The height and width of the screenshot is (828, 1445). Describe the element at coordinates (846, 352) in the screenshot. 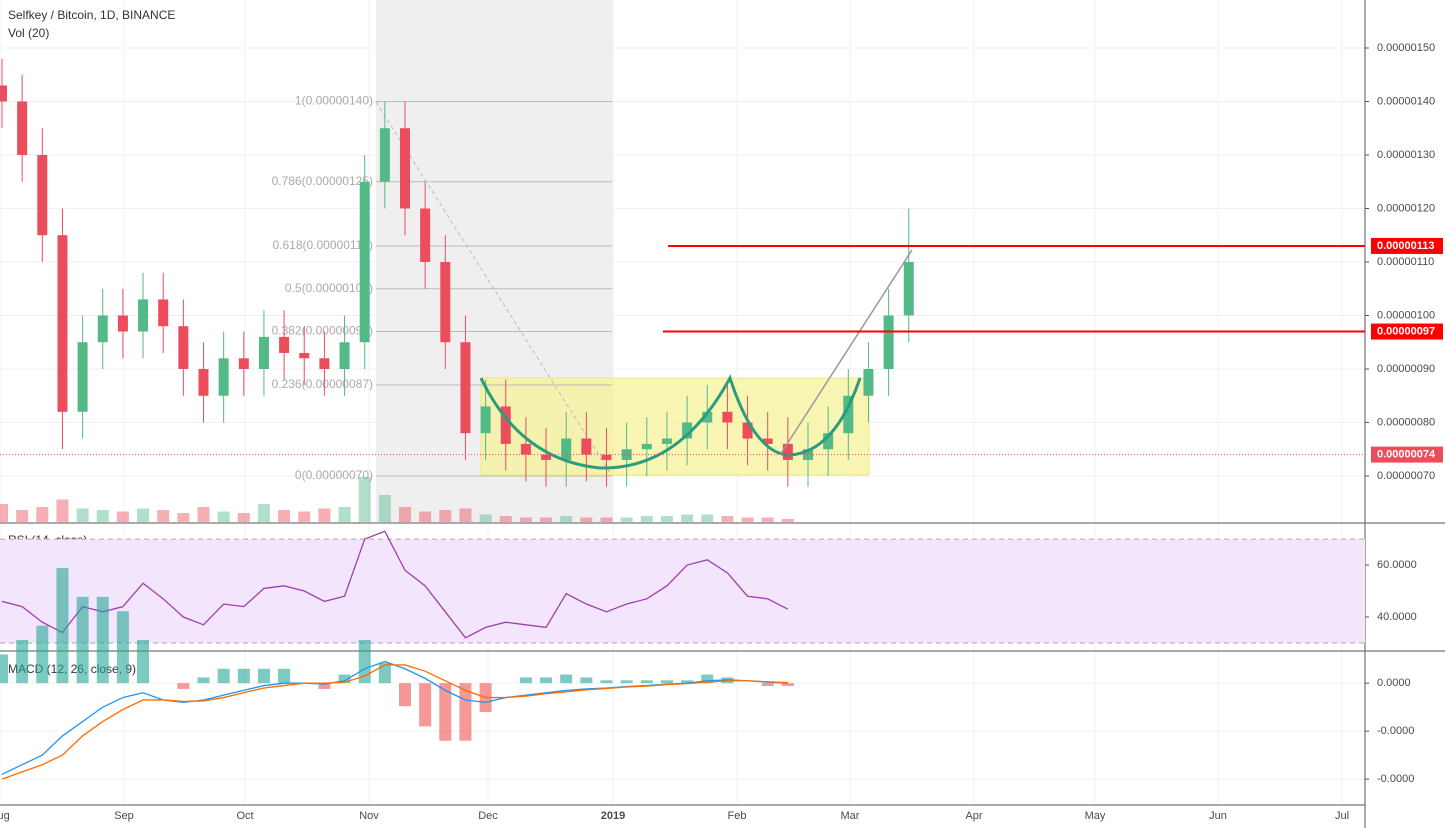

I see `trend-line` at that location.